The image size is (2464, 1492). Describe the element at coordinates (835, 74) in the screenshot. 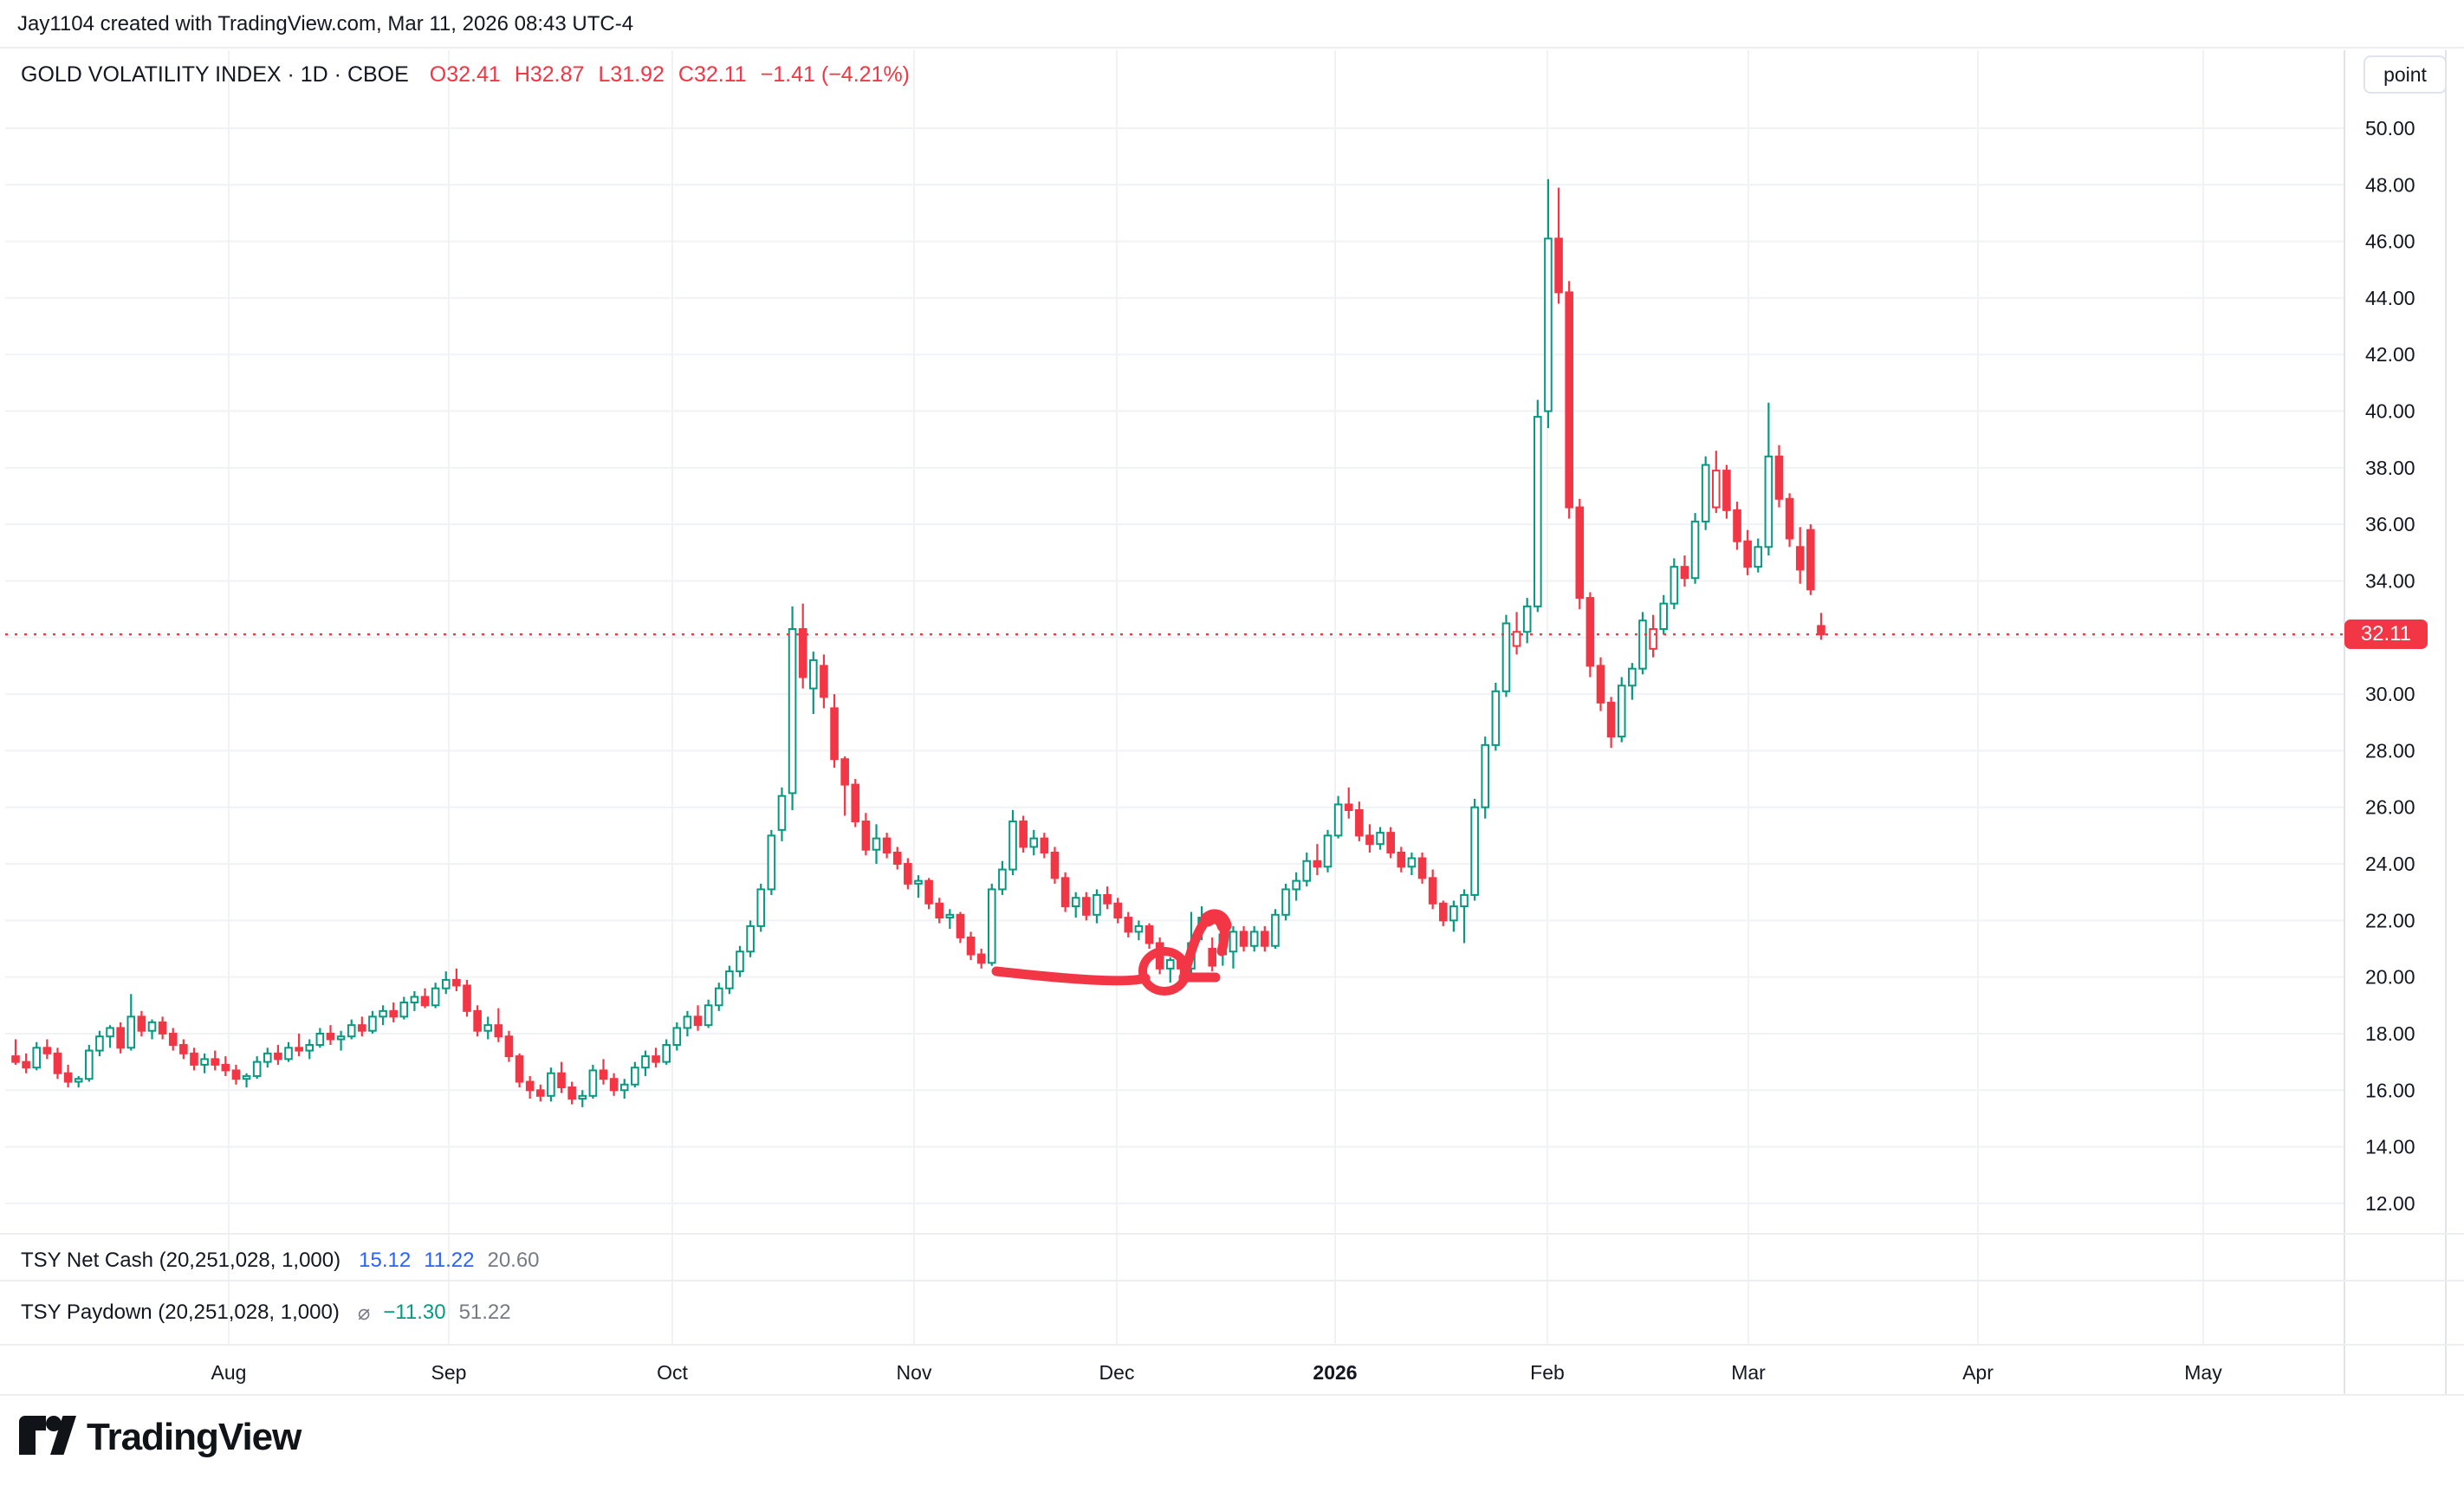

I see `legend-change: −1.41 (−4.21%)` at that location.